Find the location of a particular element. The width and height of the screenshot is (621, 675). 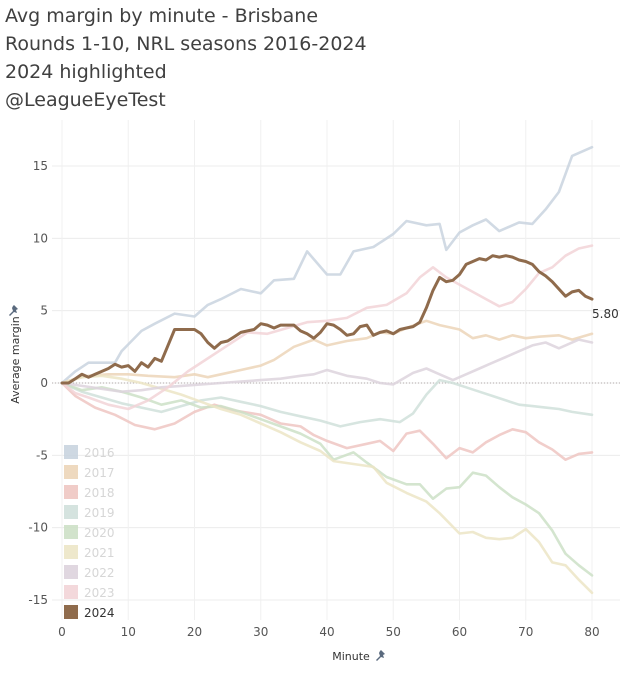

x-tick-label: 80 is located at coordinates (591, 632).